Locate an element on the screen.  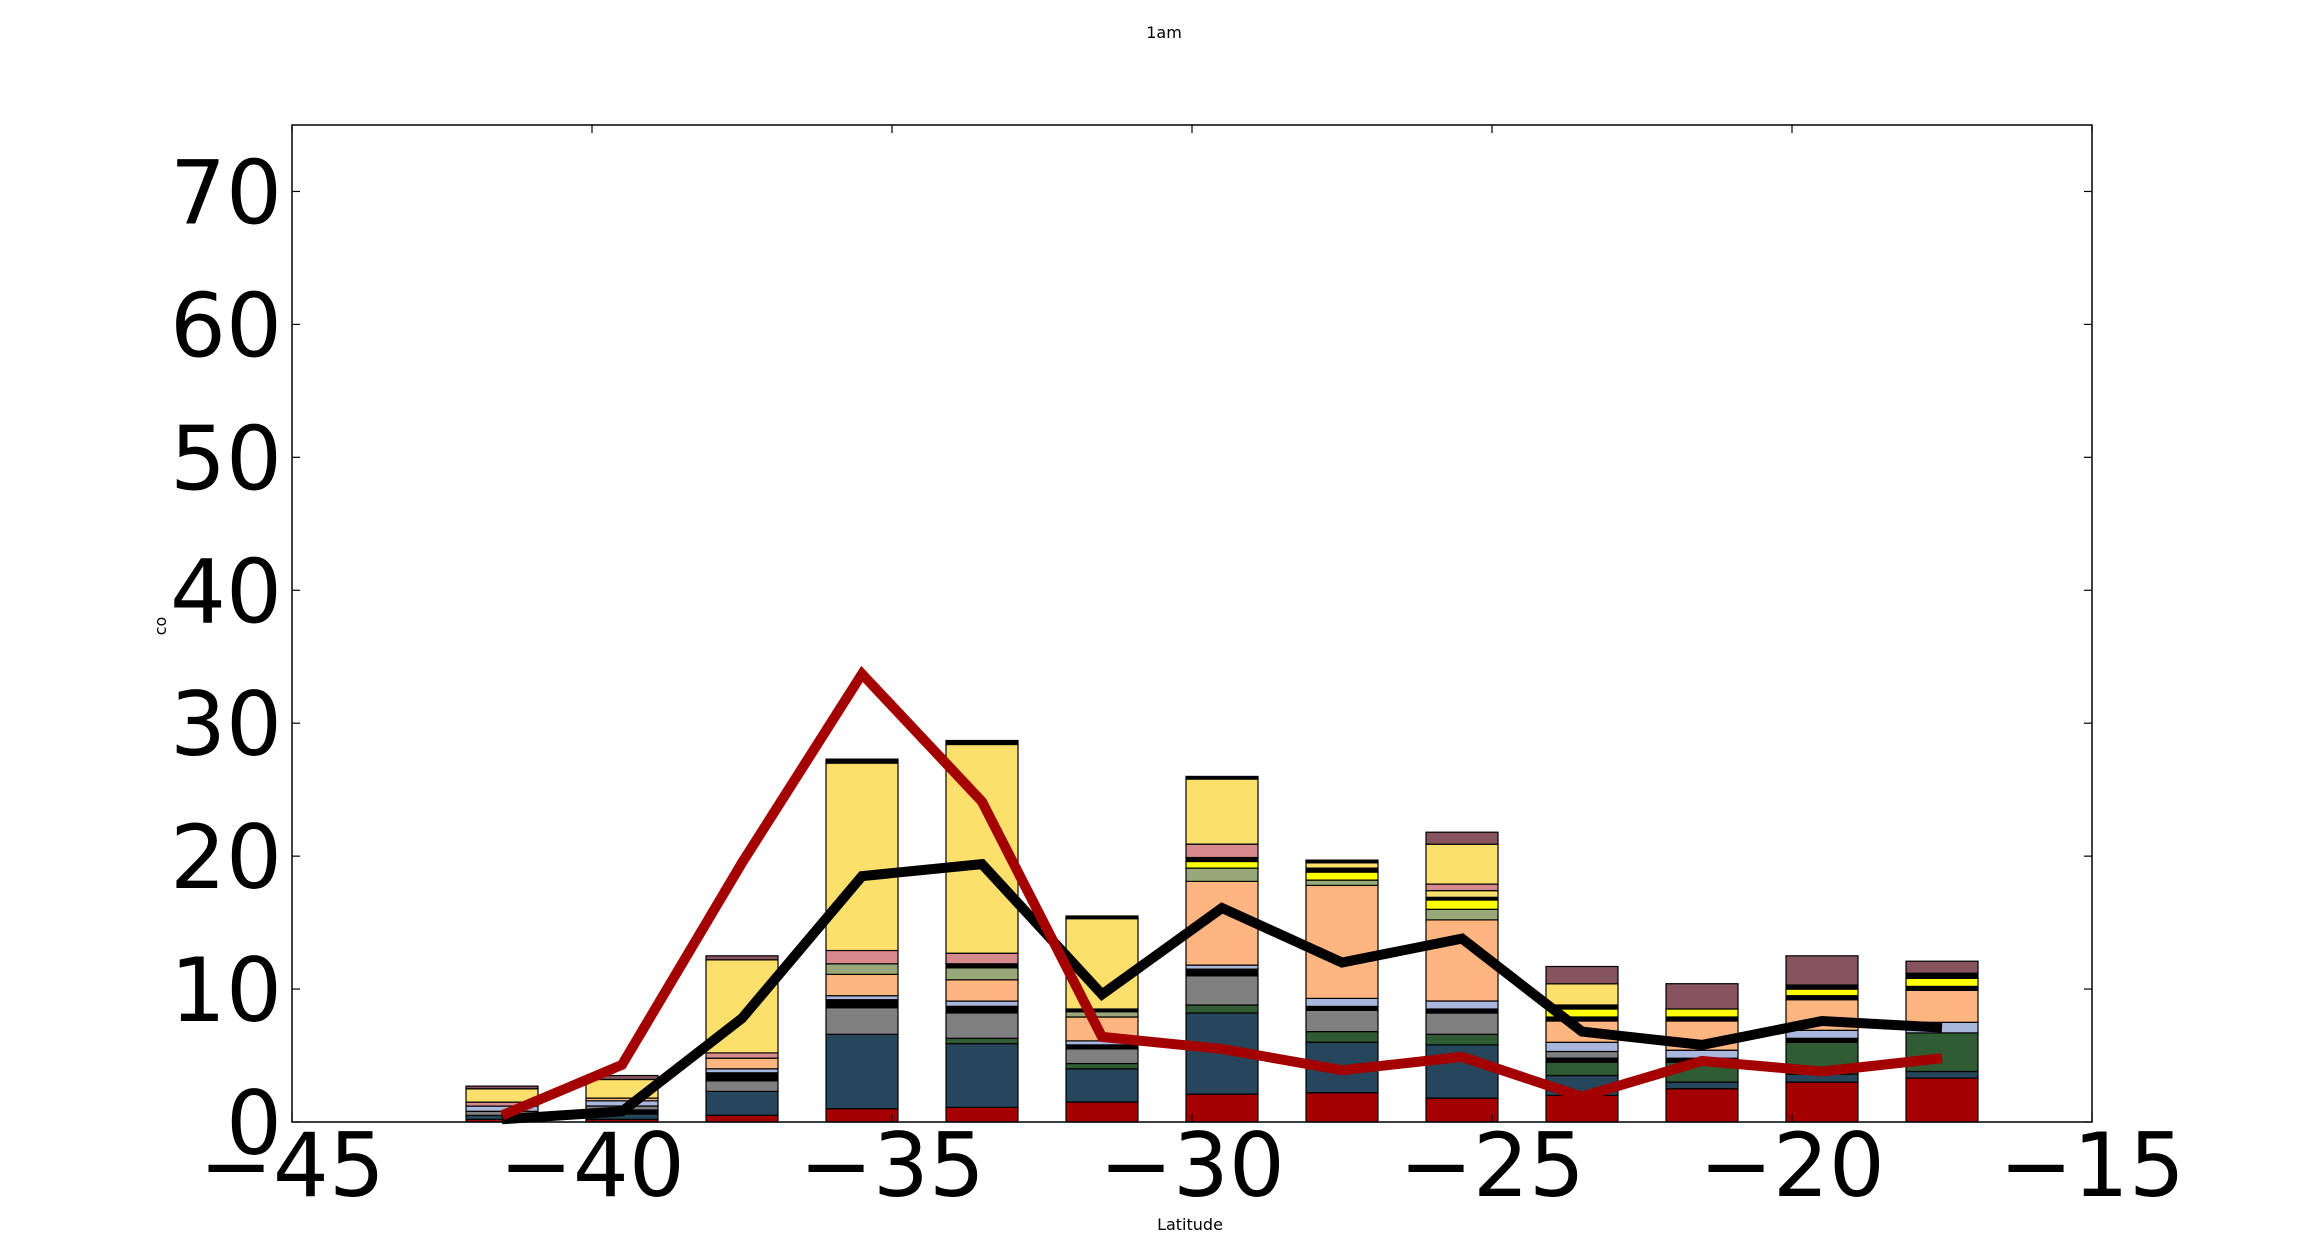
y-tick-label: 20 is located at coordinates (226, 857).